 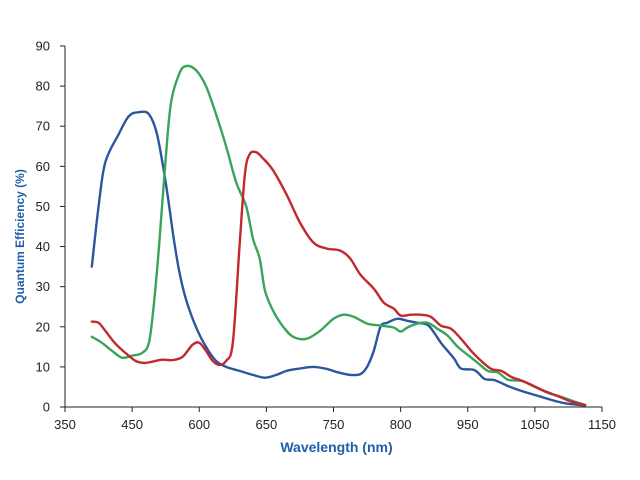 I want to click on x-tick-label: 450, so click(x=132, y=424).